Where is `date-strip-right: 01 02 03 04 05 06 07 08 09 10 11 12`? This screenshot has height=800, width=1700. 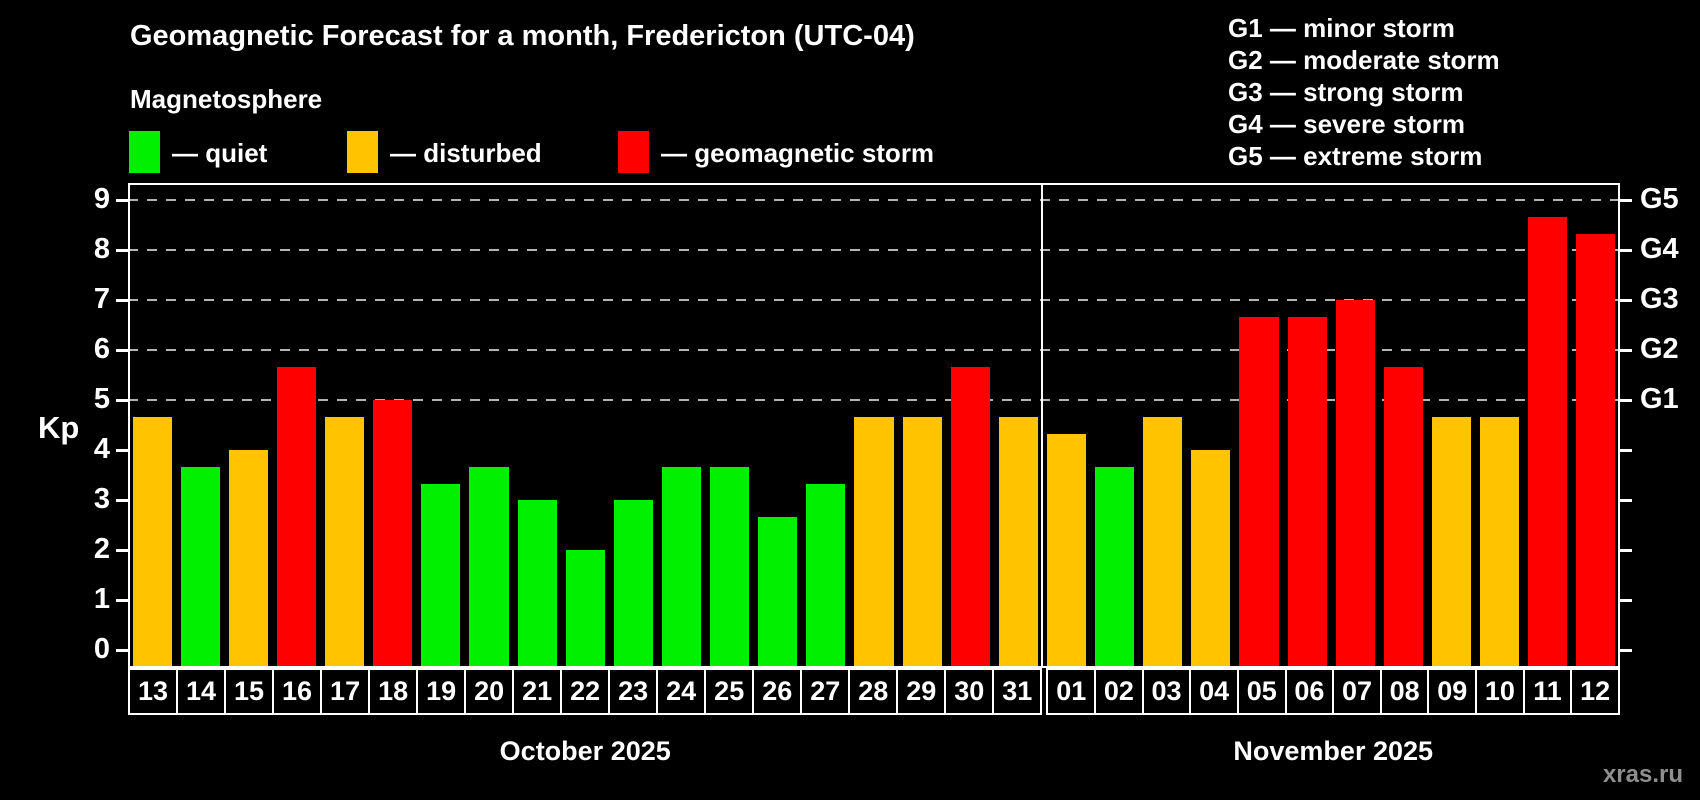
date-strip-right: 01 02 03 04 05 06 07 08 09 10 11 12 is located at coordinates (1333, 691).